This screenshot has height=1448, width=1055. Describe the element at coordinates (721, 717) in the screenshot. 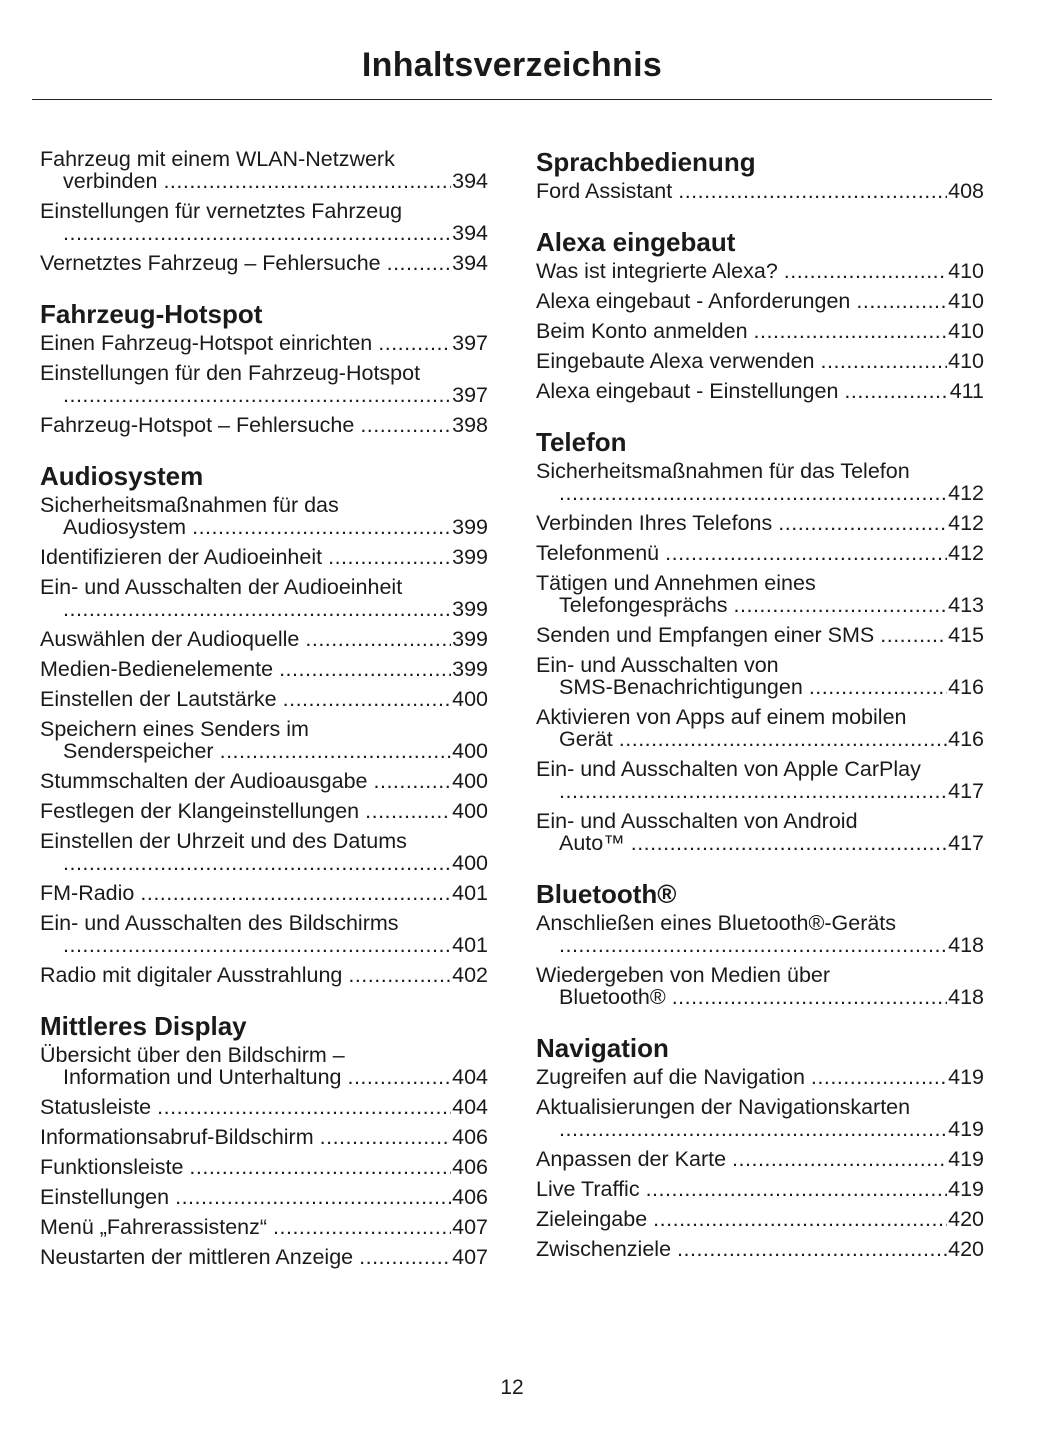

I see `entry-title: Aktivieren von Apps auf einem mobilen` at that location.